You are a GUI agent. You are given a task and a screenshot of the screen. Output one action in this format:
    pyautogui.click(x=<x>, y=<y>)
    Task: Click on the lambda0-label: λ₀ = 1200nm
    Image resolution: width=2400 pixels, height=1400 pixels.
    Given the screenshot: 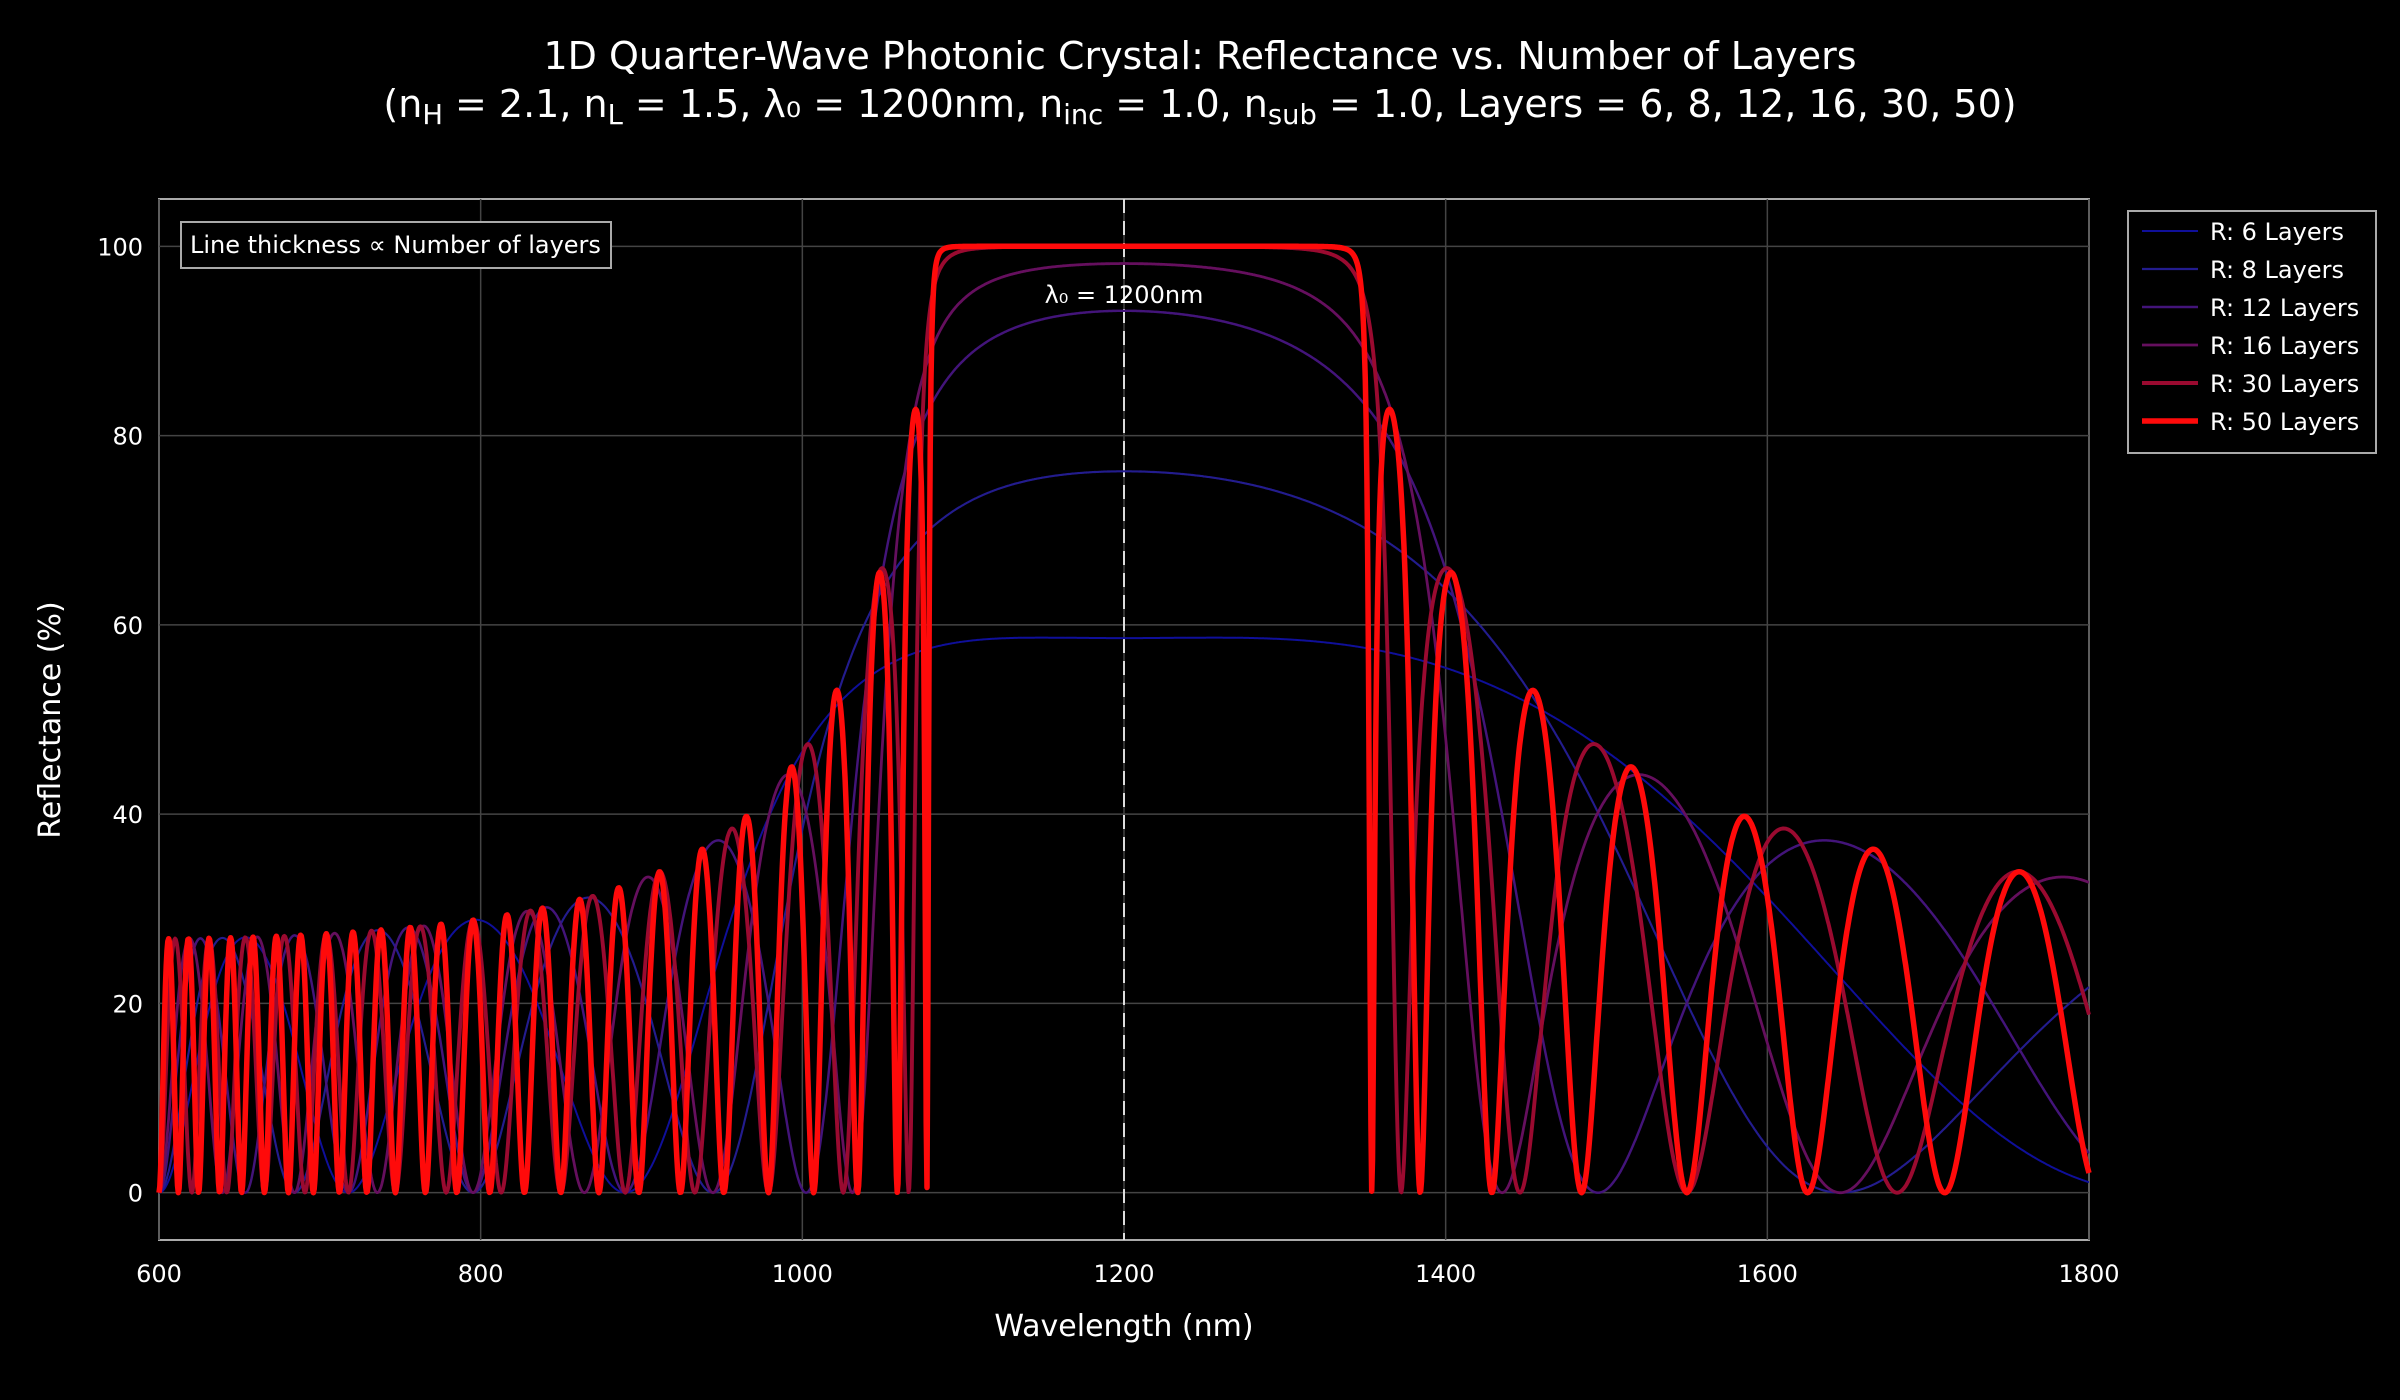 What is the action you would take?
    pyautogui.click(x=1124, y=295)
    